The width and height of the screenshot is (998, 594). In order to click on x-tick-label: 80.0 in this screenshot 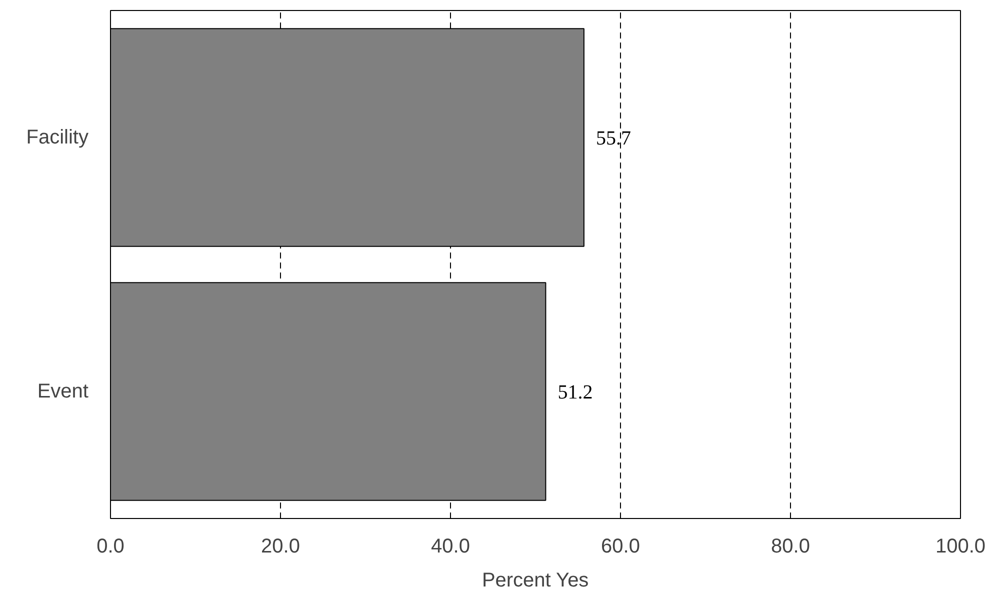, I will do `click(790, 547)`.